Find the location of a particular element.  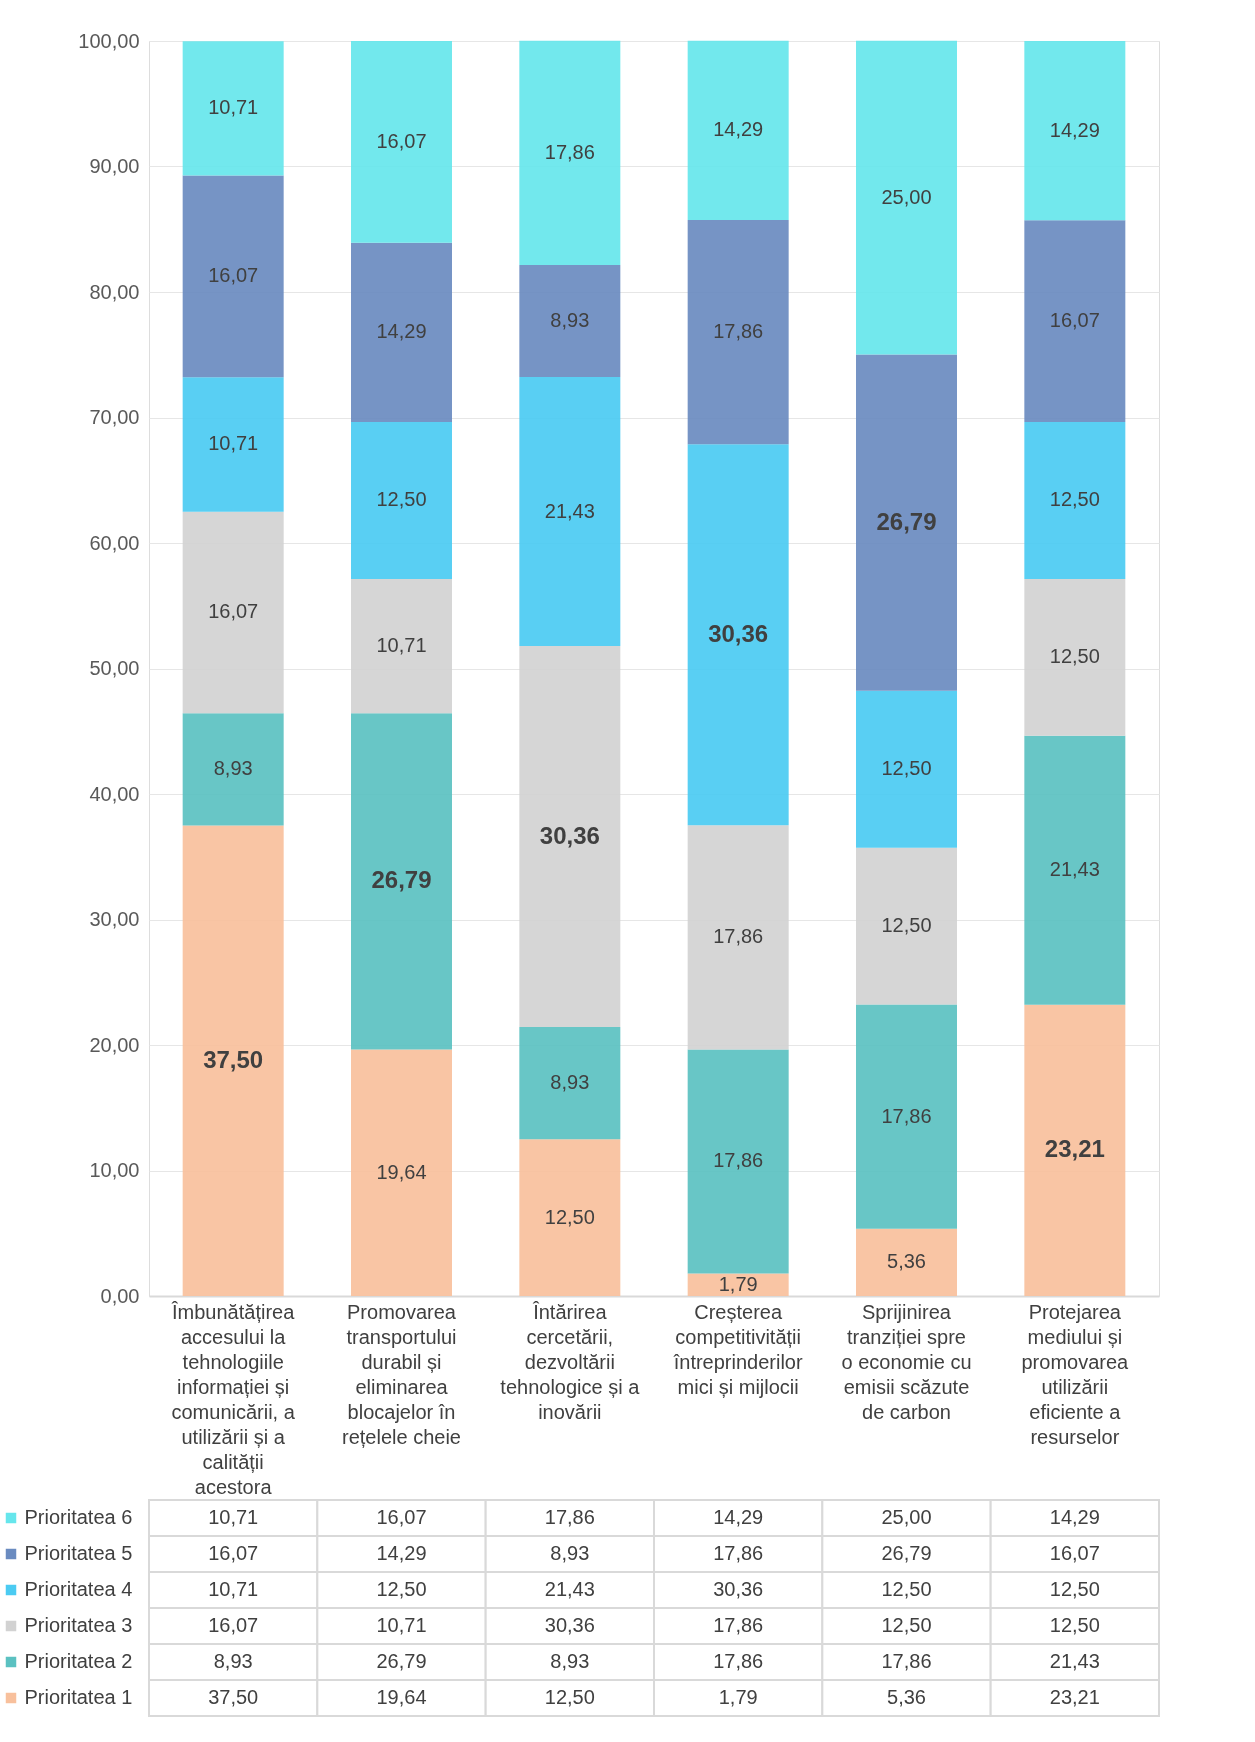

text: 25,00 is located at coordinates (906, 196).